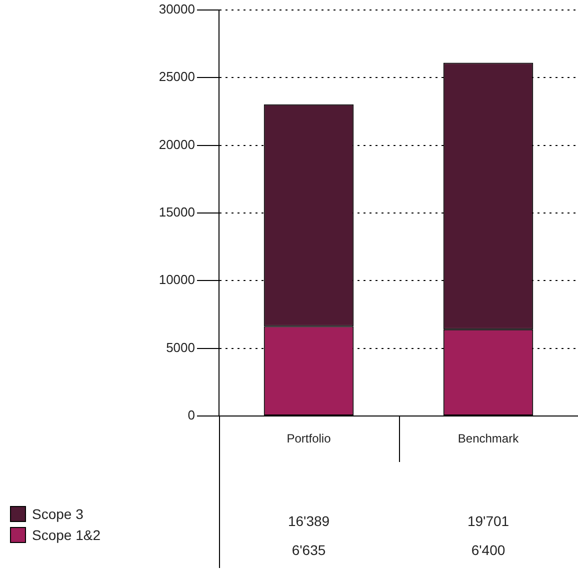 The height and width of the screenshot is (573, 578). What do you see at coordinates (488, 550) in the screenshot?
I see `data-label: 6'400` at bounding box center [488, 550].